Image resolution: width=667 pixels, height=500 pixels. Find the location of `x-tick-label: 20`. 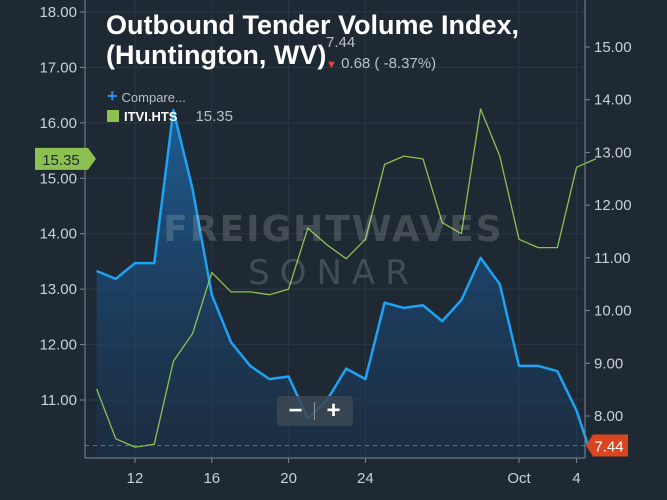

x-tick-label: 20 is located at coordinates (288, 478).